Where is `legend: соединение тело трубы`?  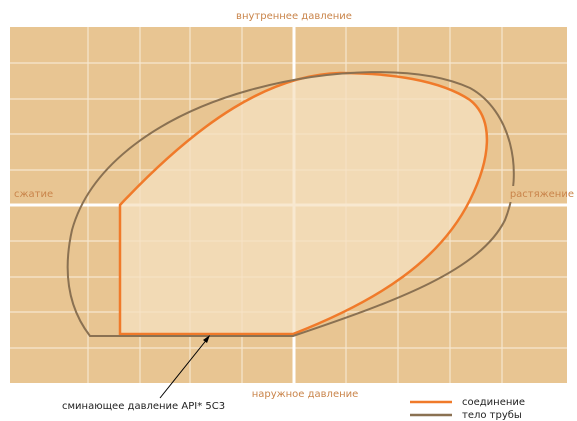 legend: соединение тело трубы is located at coordinates (467, 409).